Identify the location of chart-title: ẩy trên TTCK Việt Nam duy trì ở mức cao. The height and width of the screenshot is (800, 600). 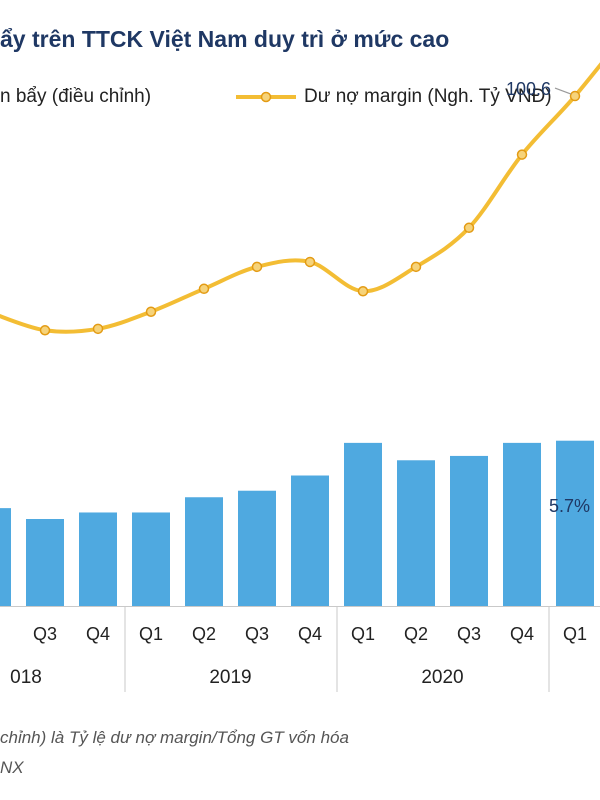
(225, 39).